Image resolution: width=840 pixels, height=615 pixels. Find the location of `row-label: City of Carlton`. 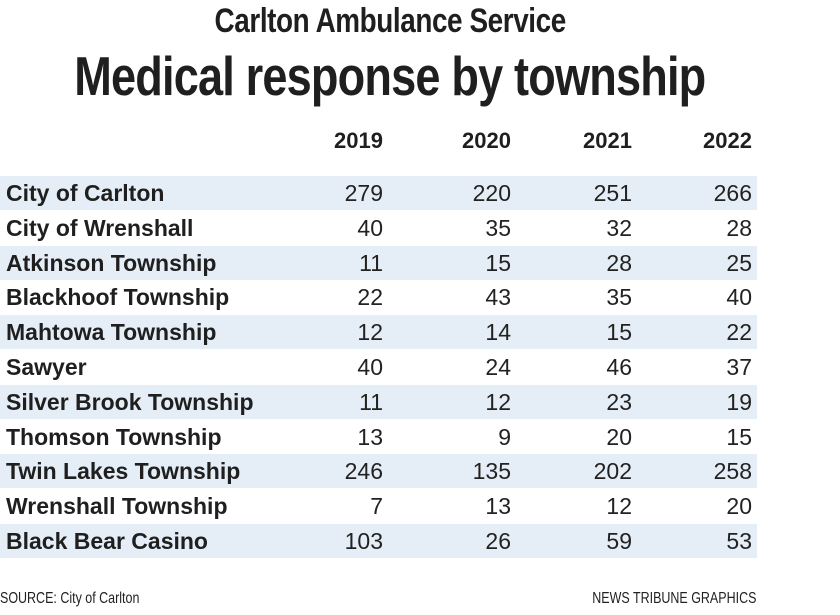

row-label: City of Carlton is located at coordinates (85, 193).